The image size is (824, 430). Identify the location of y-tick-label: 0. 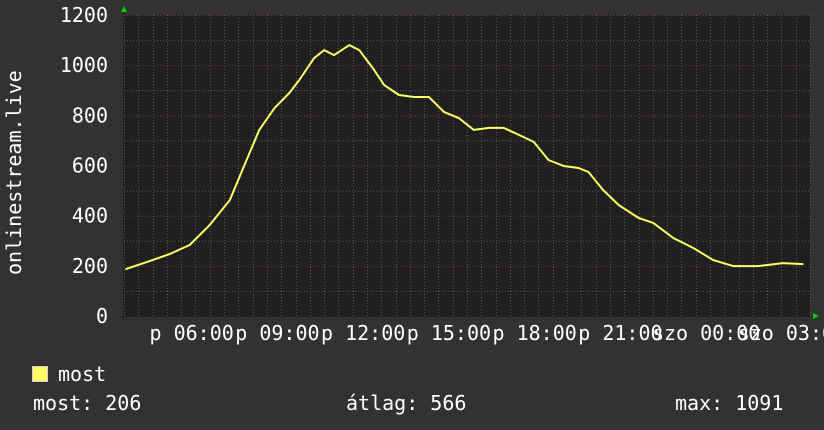
(102, 316).